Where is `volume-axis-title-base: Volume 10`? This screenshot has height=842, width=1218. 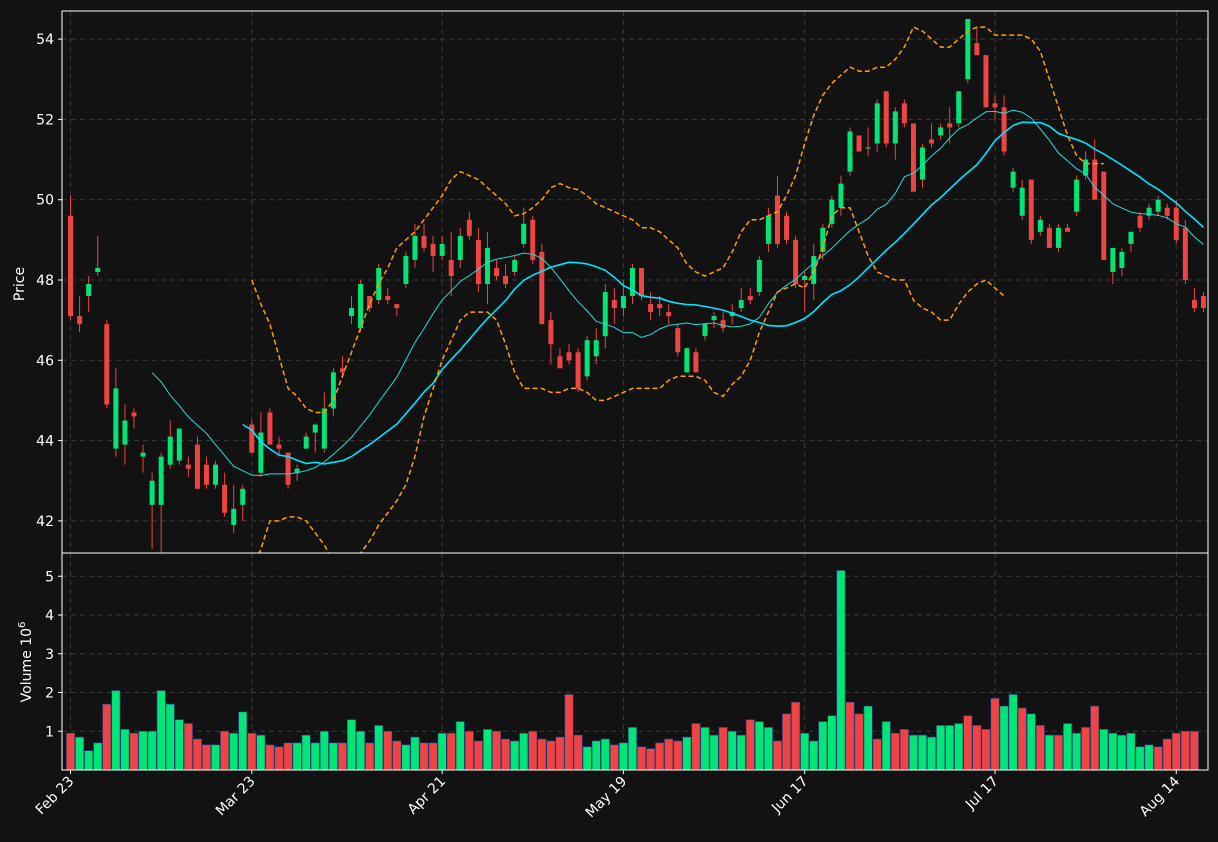 volume-axis-title-base: Volume 10 is located at coordinates (27, 665).